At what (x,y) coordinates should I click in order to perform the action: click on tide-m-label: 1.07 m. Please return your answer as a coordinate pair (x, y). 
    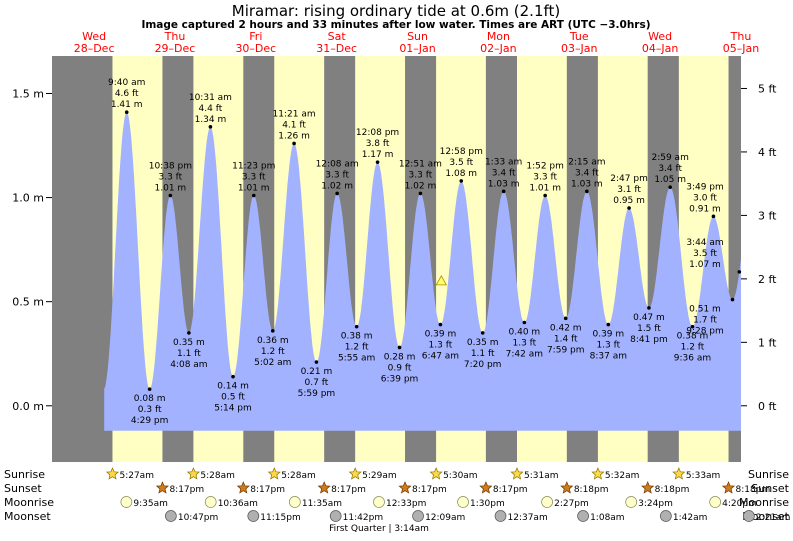
    Looking at the image, I should click on (705, 265).